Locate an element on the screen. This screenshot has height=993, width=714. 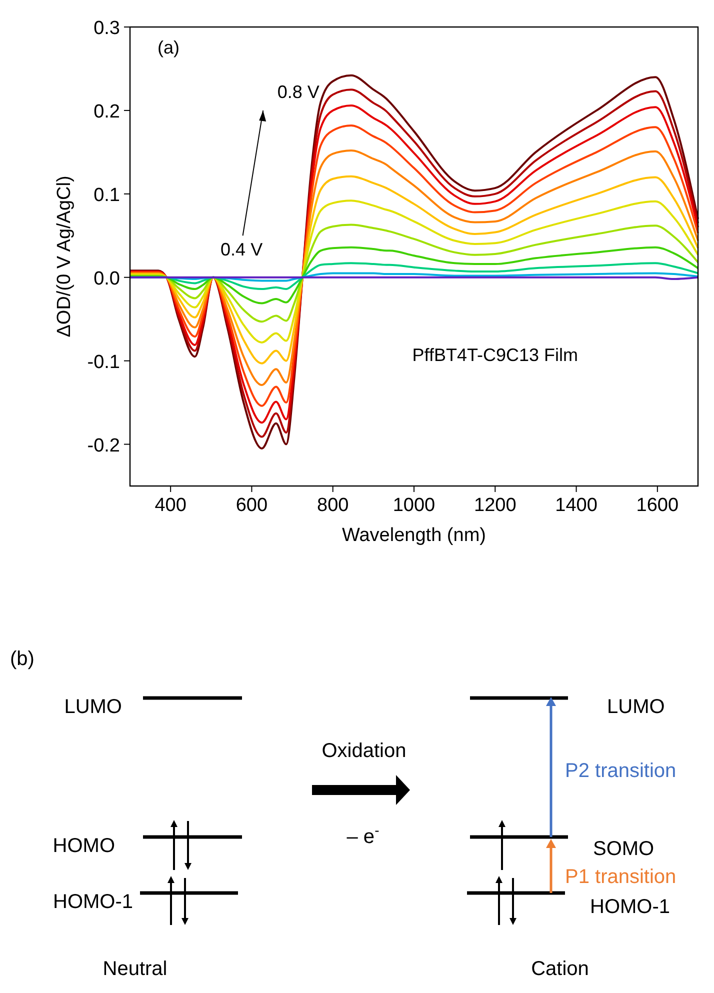
x-tick-label: 1400 is located at coordinates (576, 505).